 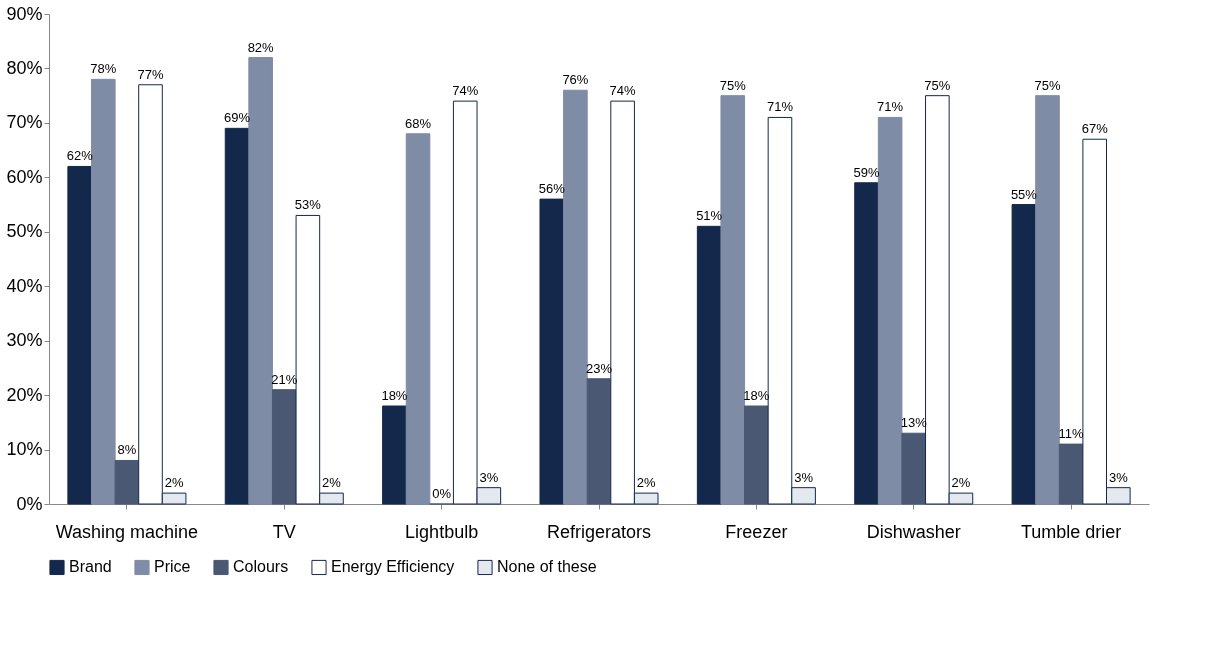 I want to click on data-label: 56%, so click(x=552, y=189).